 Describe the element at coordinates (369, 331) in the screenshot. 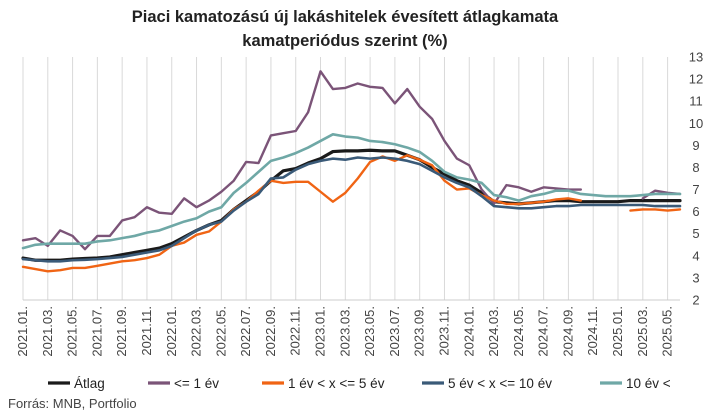

I see `x-tick-label: 2023.05.` at that location.